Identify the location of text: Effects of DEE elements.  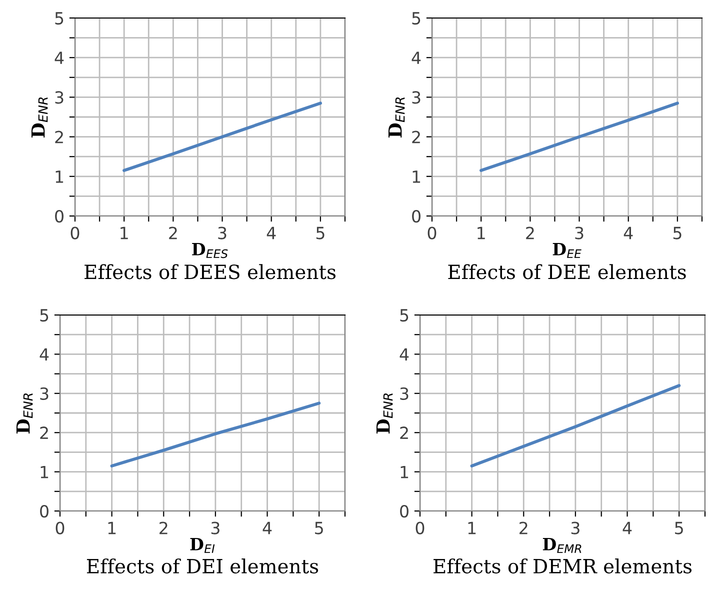
(567, 272).